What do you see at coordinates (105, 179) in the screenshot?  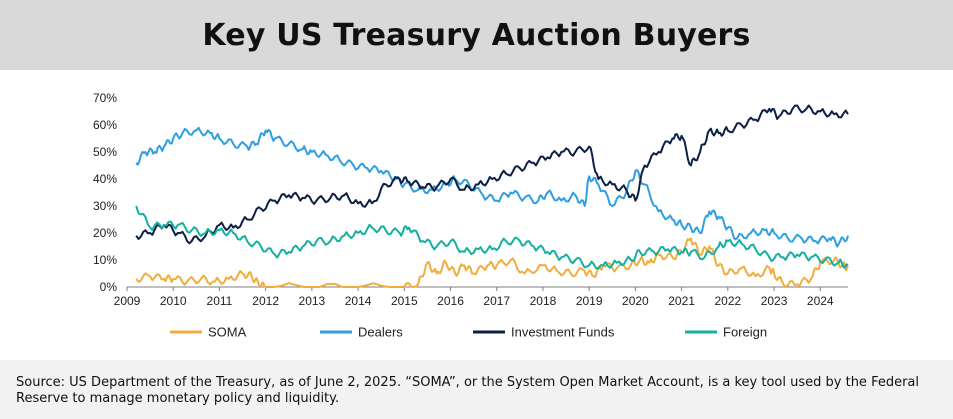 I see `y-tick-label: 40%` at bounding box center [105, 179].